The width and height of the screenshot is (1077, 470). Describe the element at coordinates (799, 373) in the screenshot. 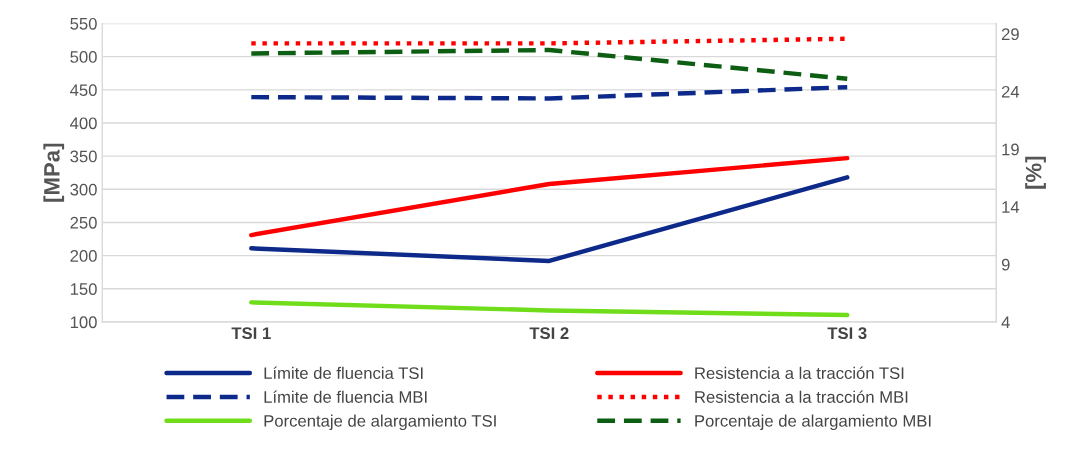

I see `legend-label: Resistencia a la tracción TSI` at that location.